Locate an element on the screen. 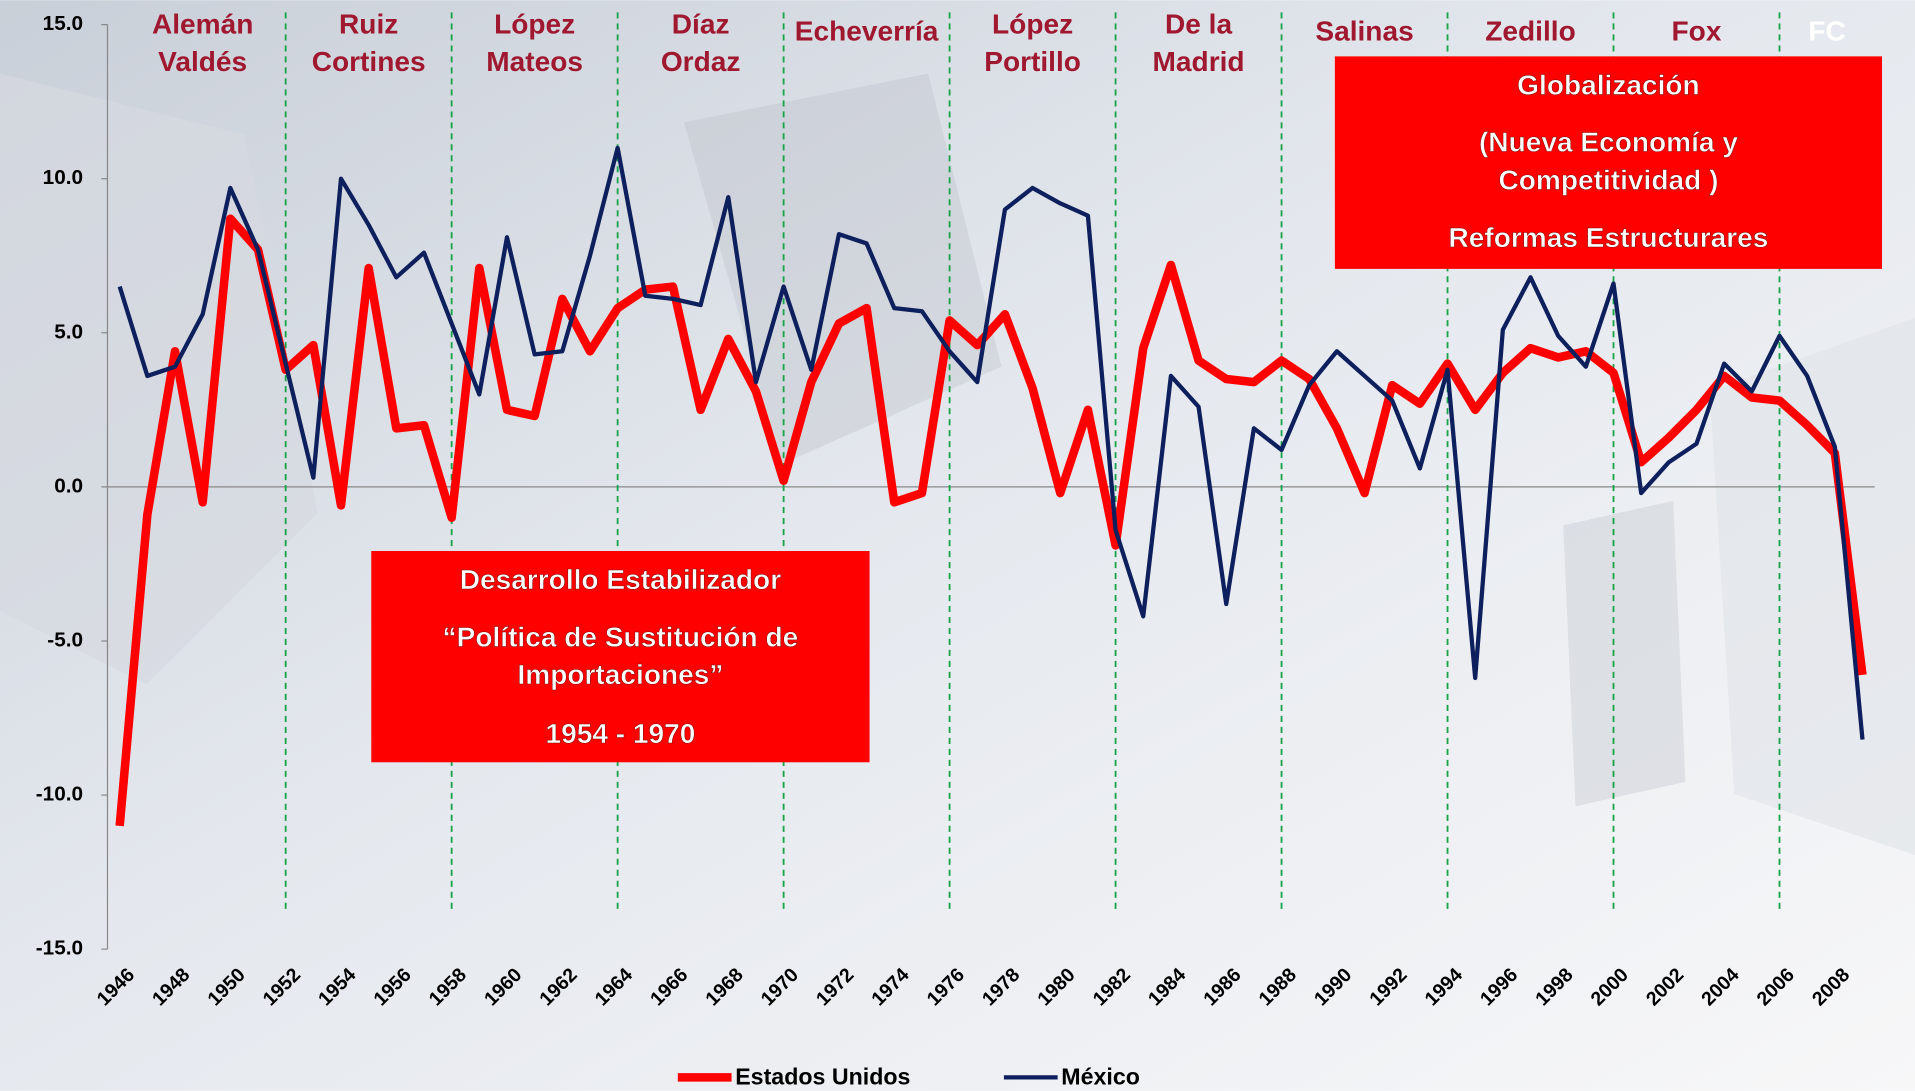 This screenshot has width=1915, height=1091. legend-label: México is located at coordinates (1100, 1077).